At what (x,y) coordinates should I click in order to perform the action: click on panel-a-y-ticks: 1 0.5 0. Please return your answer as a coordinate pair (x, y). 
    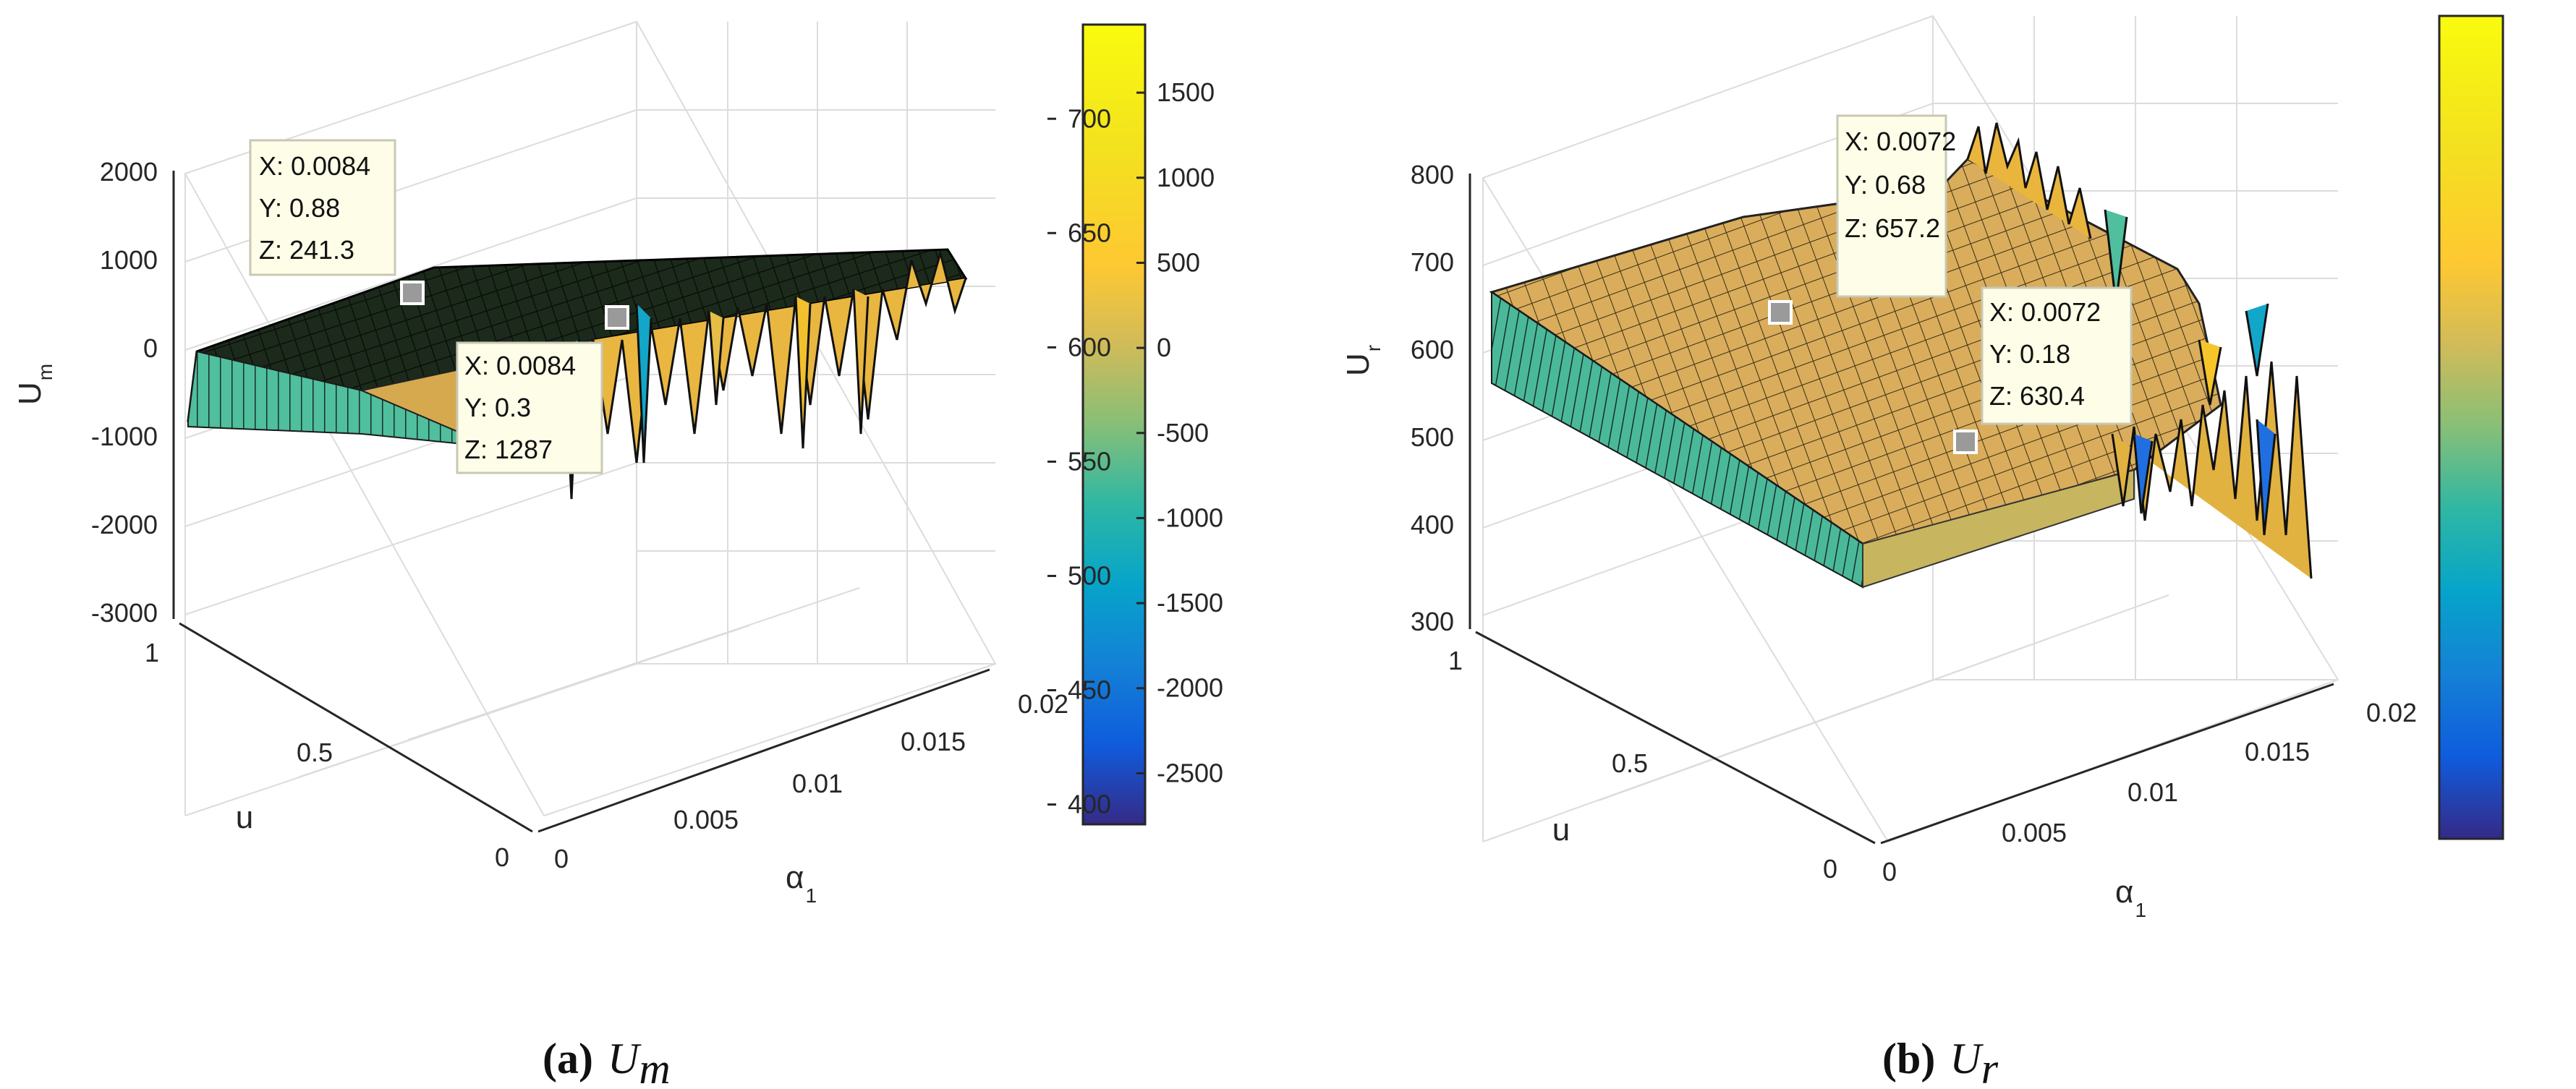
    Looking at the image, I should click on (327, 755).